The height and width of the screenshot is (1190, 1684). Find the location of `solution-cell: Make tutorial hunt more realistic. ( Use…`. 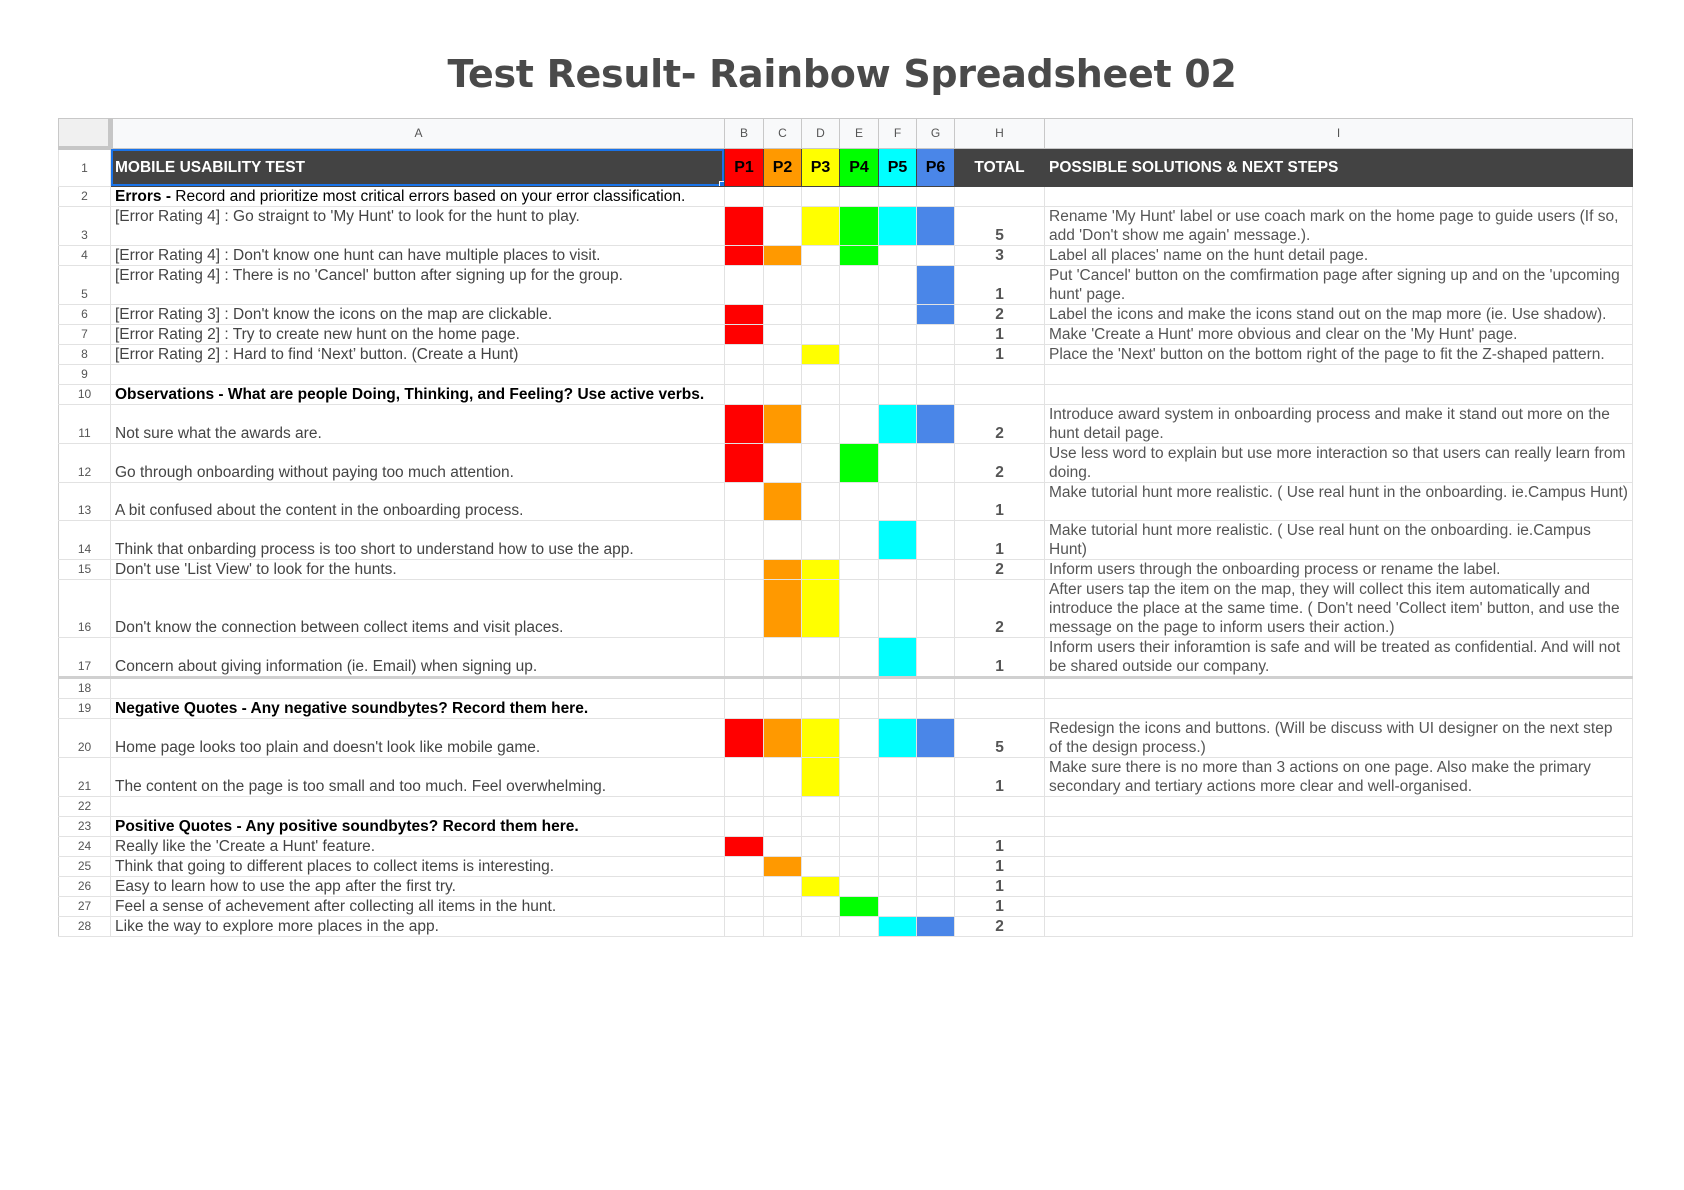

solution-cell: Make tutorial hunt more realistic. ( Use… is located at coordinates (1338, 540).